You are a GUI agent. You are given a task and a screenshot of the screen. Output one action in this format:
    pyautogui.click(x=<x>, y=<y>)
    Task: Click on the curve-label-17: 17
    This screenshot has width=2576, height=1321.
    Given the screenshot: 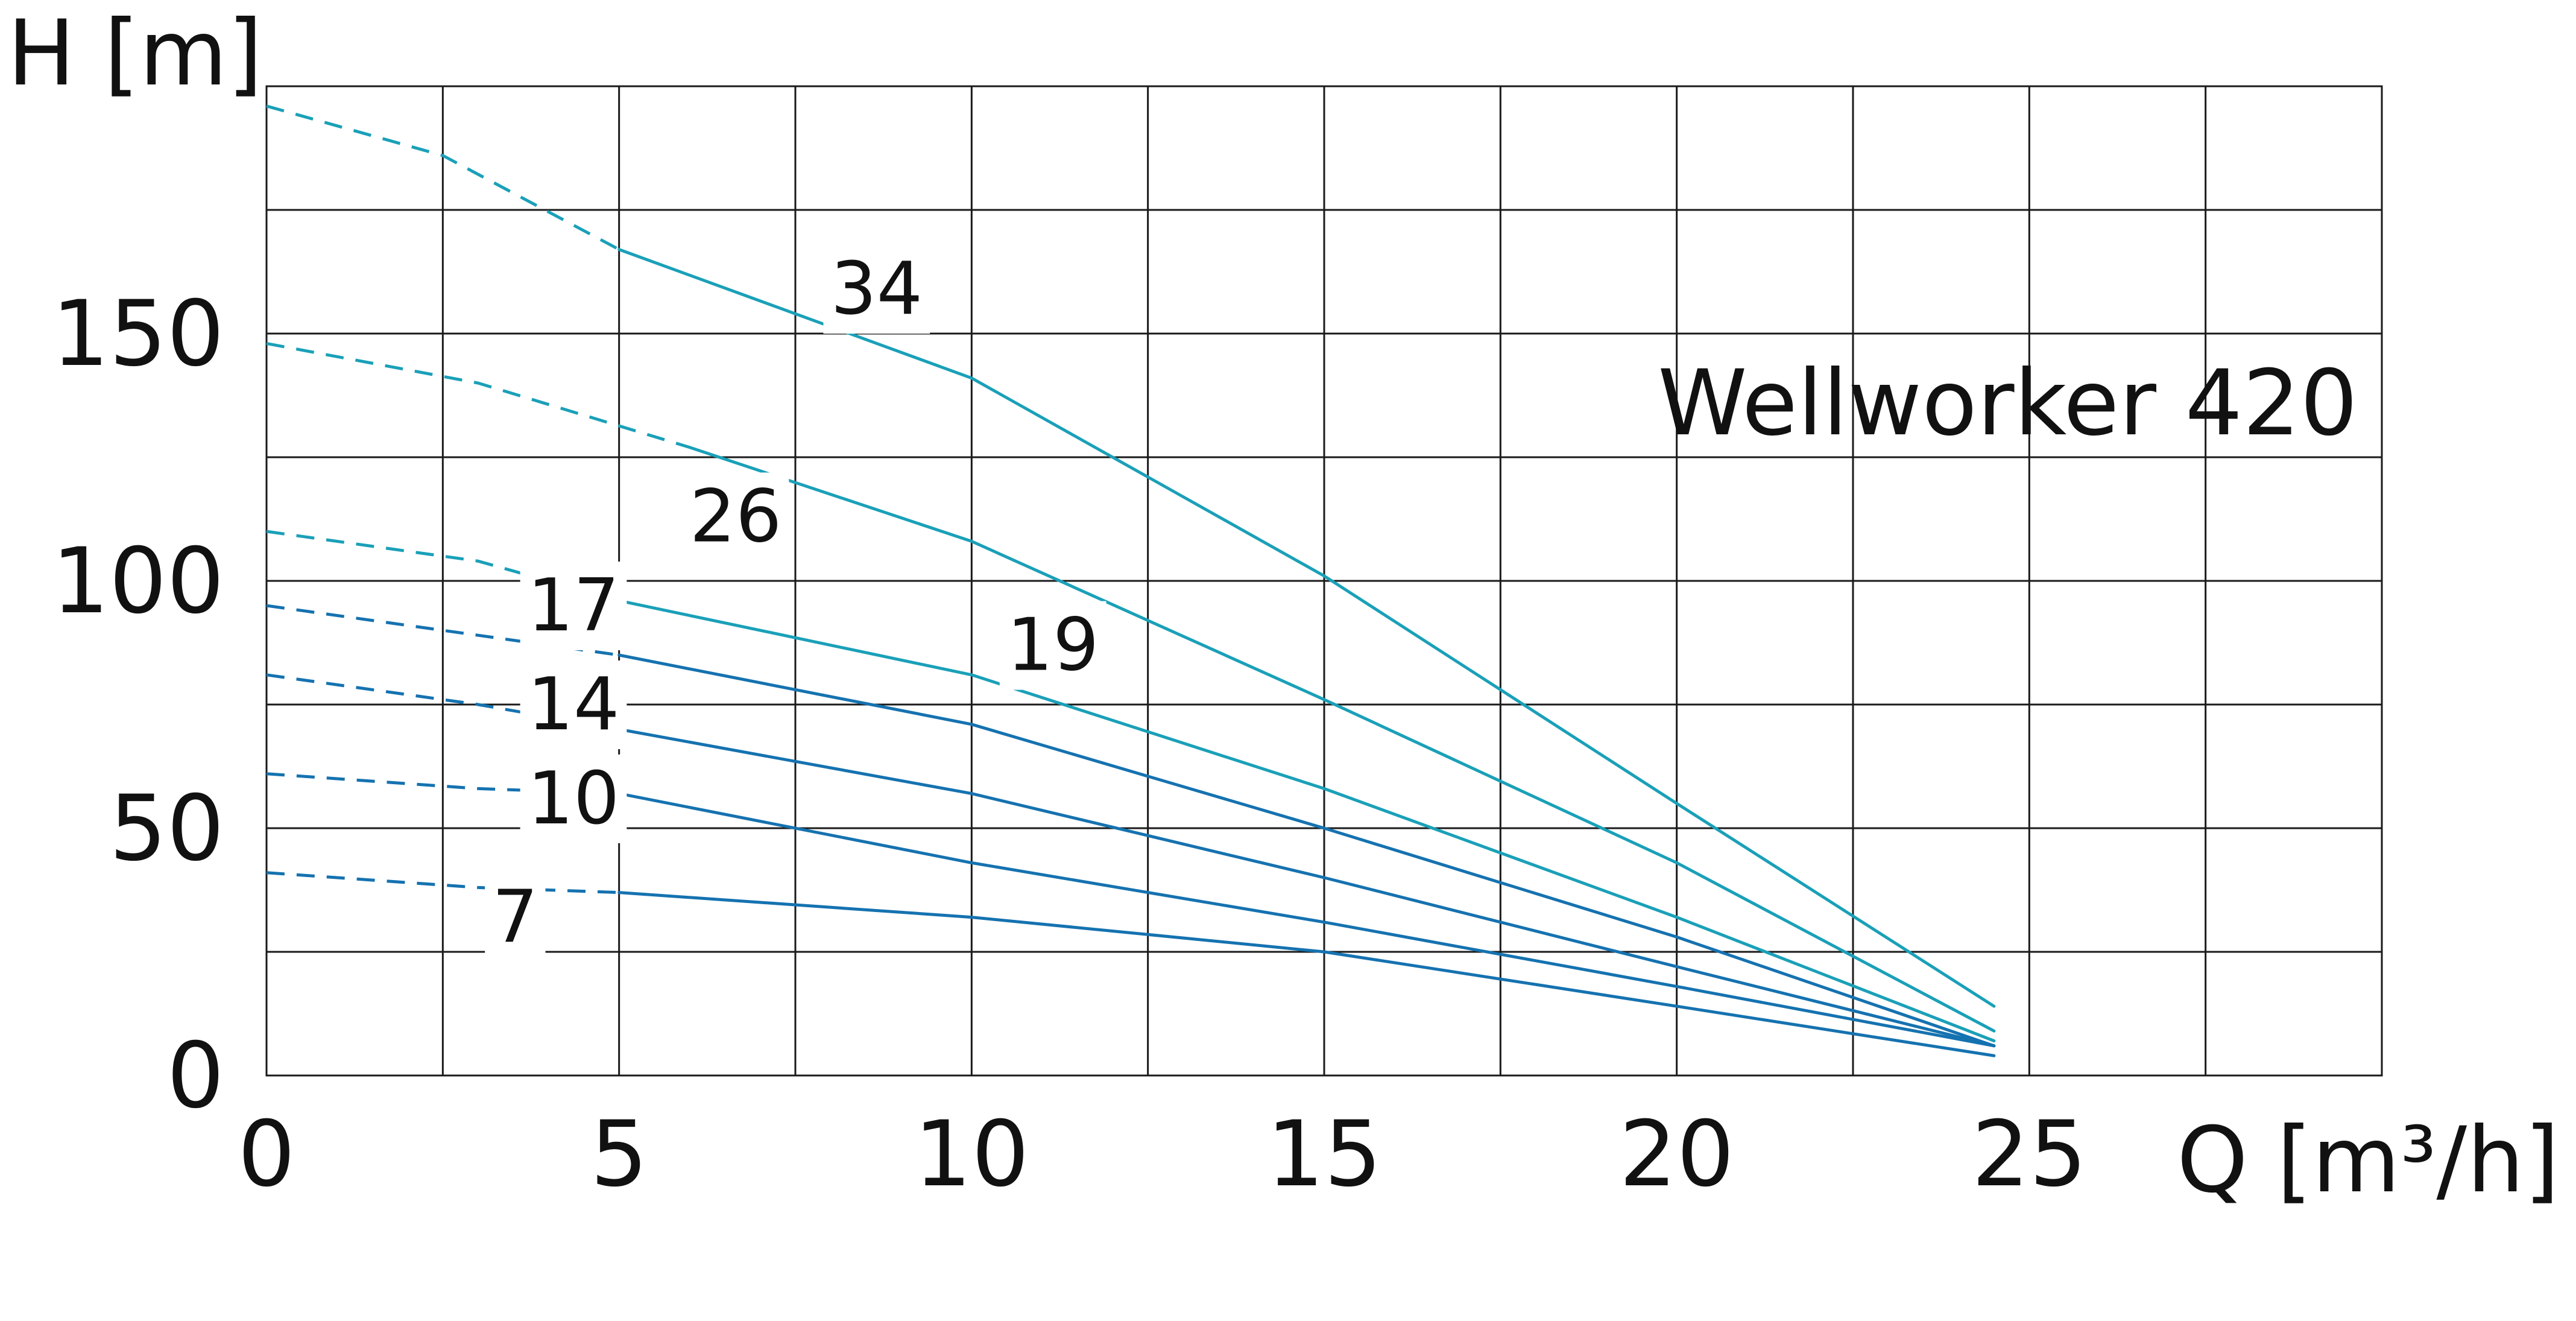 What is the action you would take?
    pyautogui.click(x=574, y=606)
    